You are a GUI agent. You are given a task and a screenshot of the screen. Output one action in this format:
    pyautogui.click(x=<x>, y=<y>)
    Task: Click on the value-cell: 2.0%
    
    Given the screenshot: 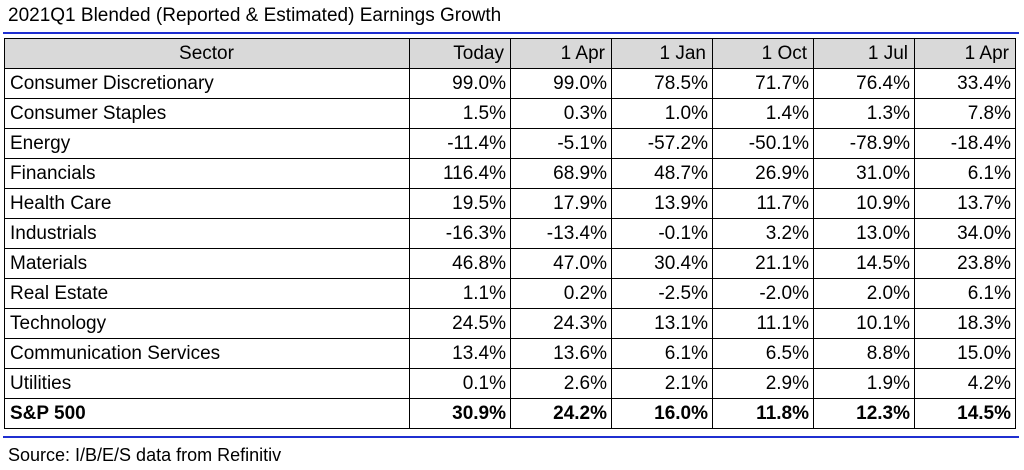 What is the action you would take?
    pyautogui.click(x=864, y=293)
    